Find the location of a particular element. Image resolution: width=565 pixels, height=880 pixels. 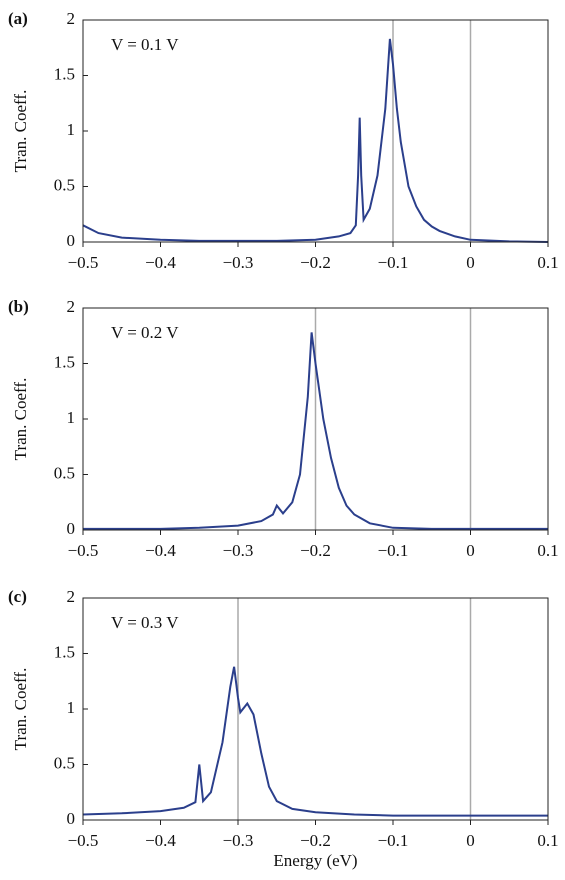

annotation: V = 0.1 V is located at coordinates (145, 44).